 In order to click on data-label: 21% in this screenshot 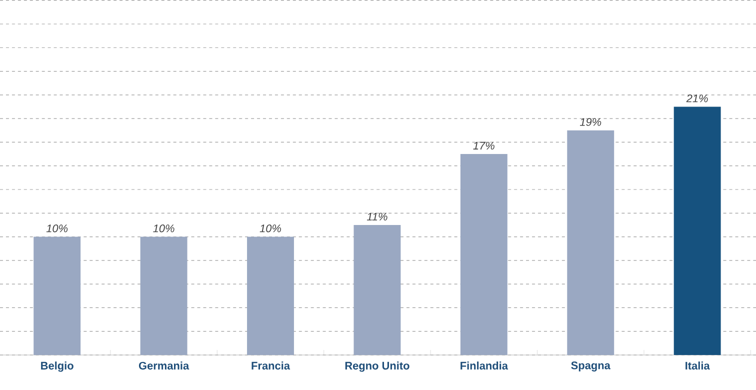, I will do `click(697, 98)`.